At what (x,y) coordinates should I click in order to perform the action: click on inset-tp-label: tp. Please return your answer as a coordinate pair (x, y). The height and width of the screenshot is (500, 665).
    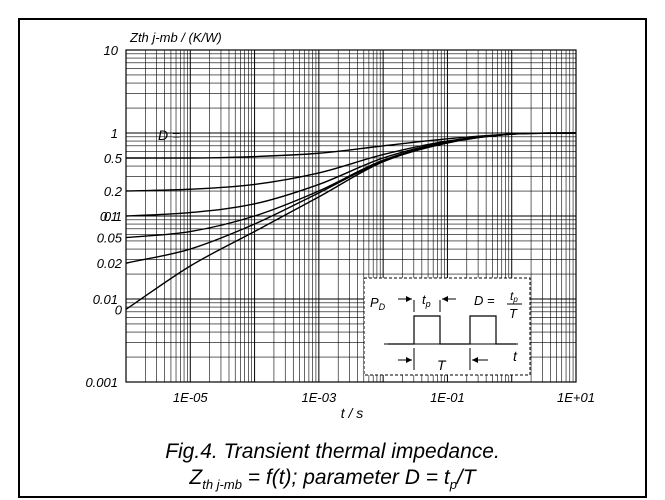
    Looking at the image, I should click on (426, 300).